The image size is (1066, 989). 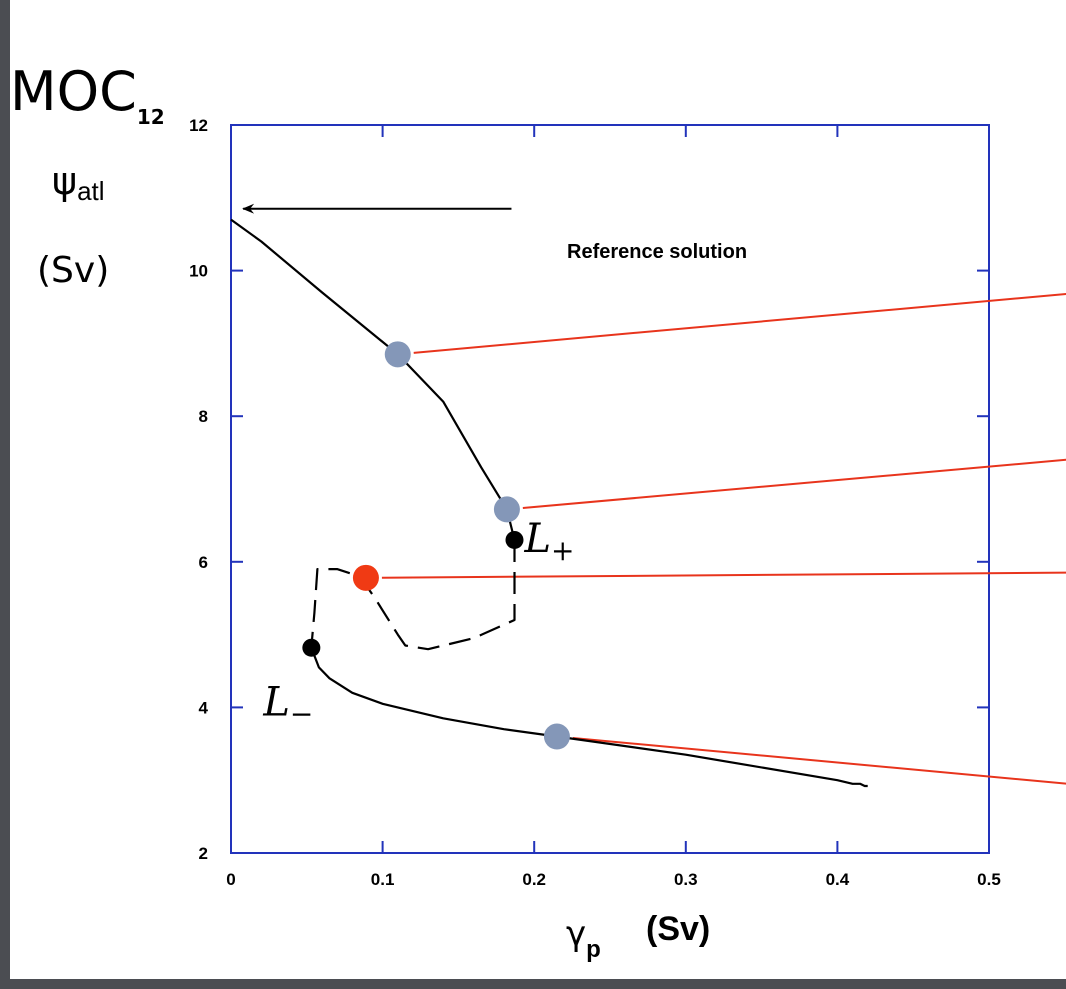 I want to click on x-tick-label: 0.2, so click(x=534, y=879).